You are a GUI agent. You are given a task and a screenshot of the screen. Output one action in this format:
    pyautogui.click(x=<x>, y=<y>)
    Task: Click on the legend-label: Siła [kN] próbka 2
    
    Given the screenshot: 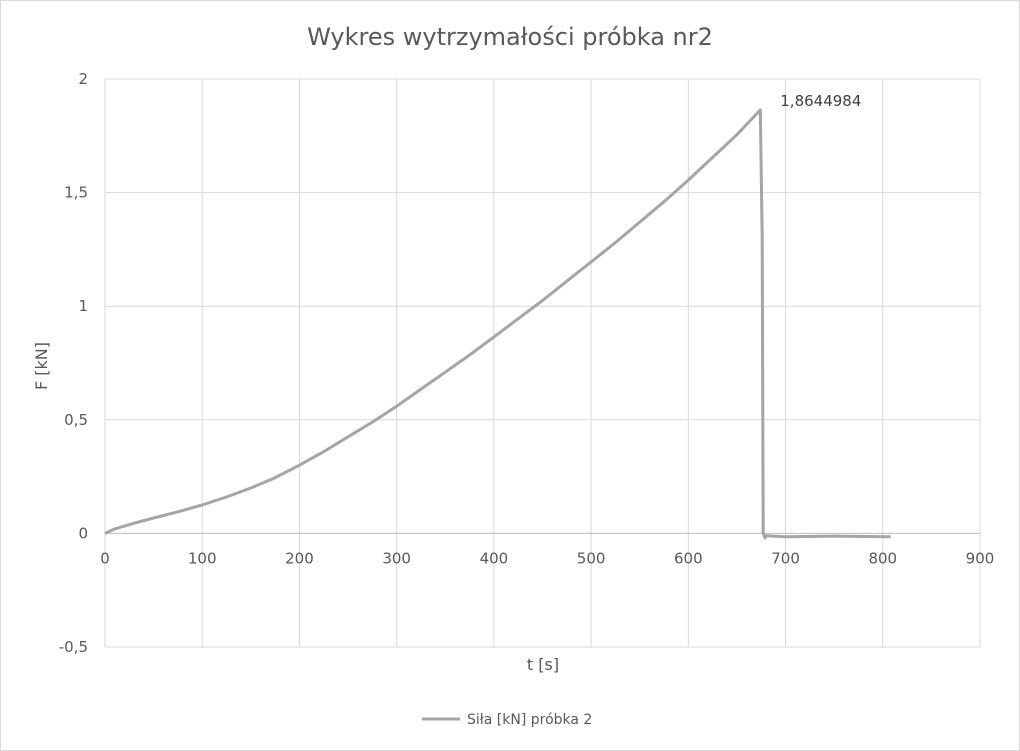 What is the action you would take?
    pyautogui.click(x=529, y=720)
    